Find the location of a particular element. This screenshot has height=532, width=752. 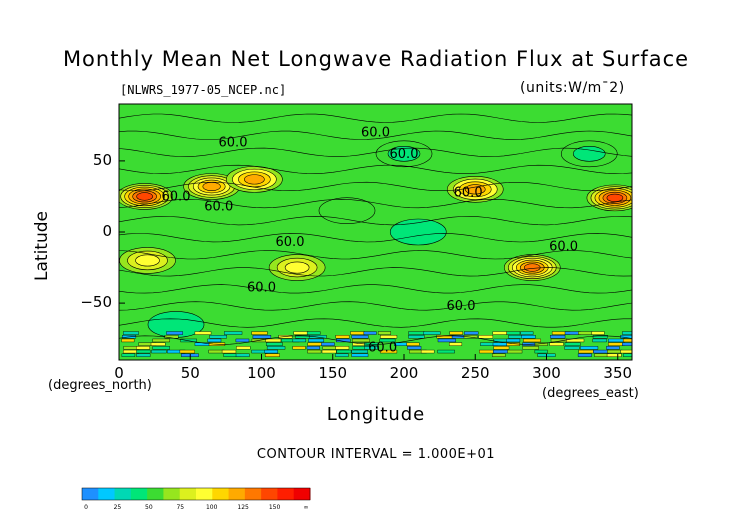

y-tick-label: 50 is located at coordinates (102, 159).